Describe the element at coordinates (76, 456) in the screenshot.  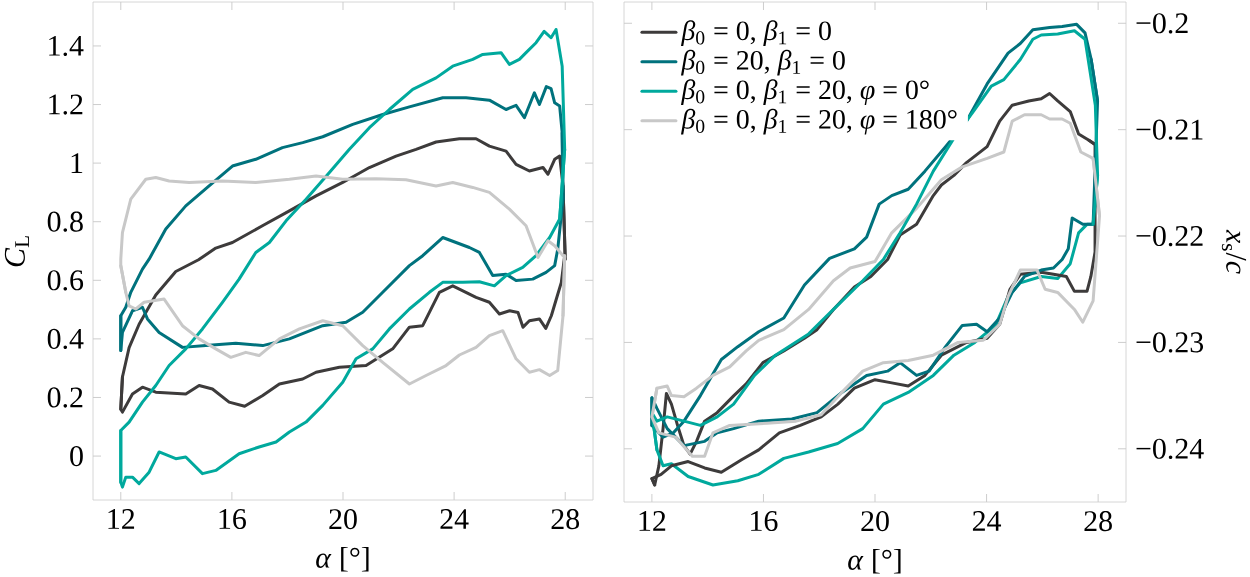
I see `y-tick-label: 0` at that location.